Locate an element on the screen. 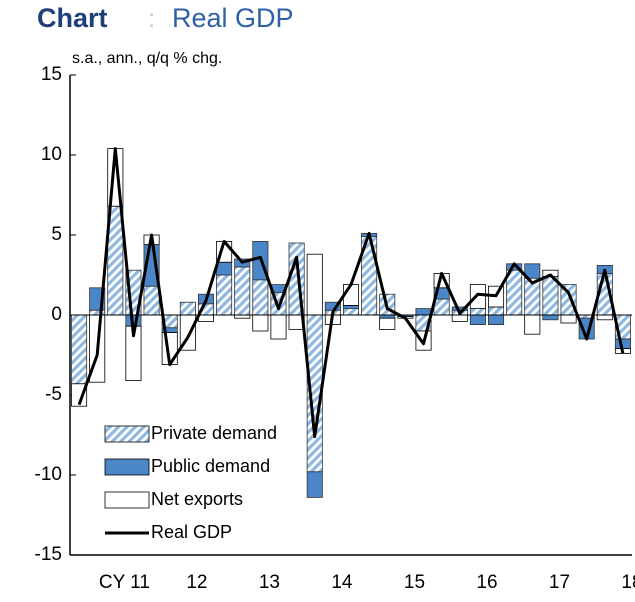  y-tick-label: -10 is located at coordinates (48, 474).